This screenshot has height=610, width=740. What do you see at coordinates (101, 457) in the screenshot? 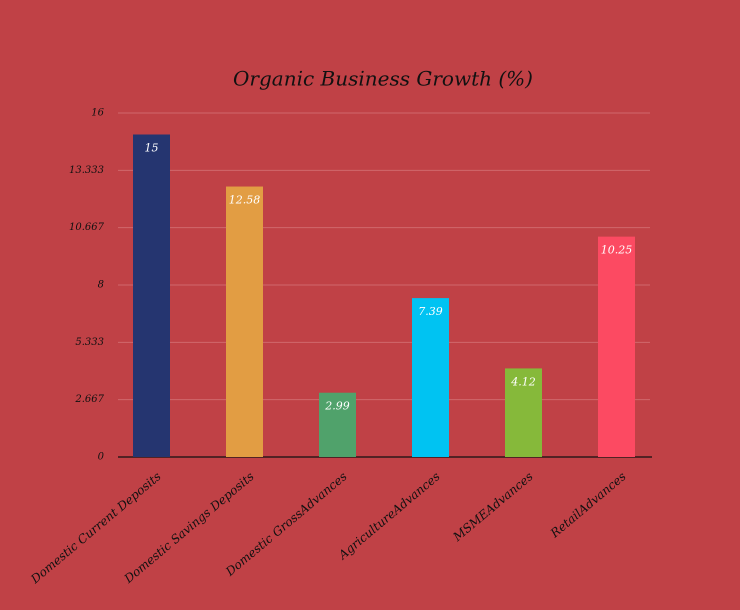
I see `y-tick-label: 0` at bounding box center [101, 457].